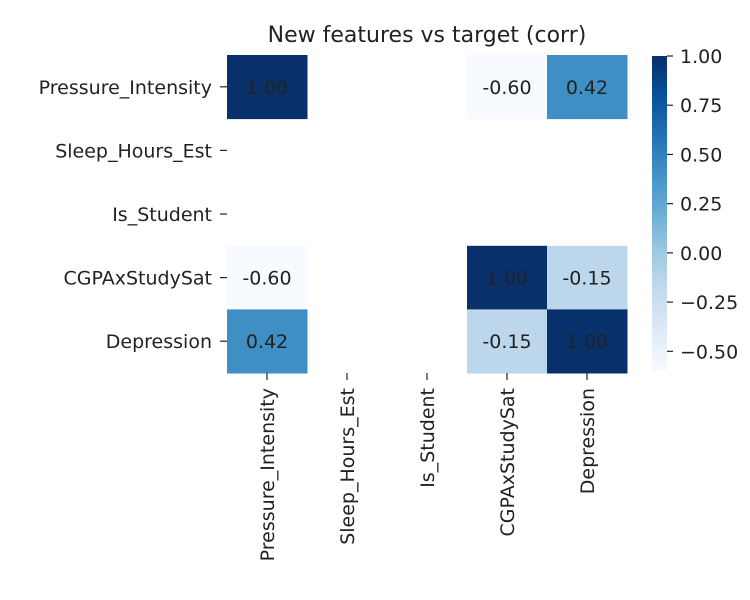 The width and height of the screenshot is (750, 600). What do you see at coordinates (428, 438) in the screenshot?
I see `col-label: Is_Student` at bounding box center [428, 438].